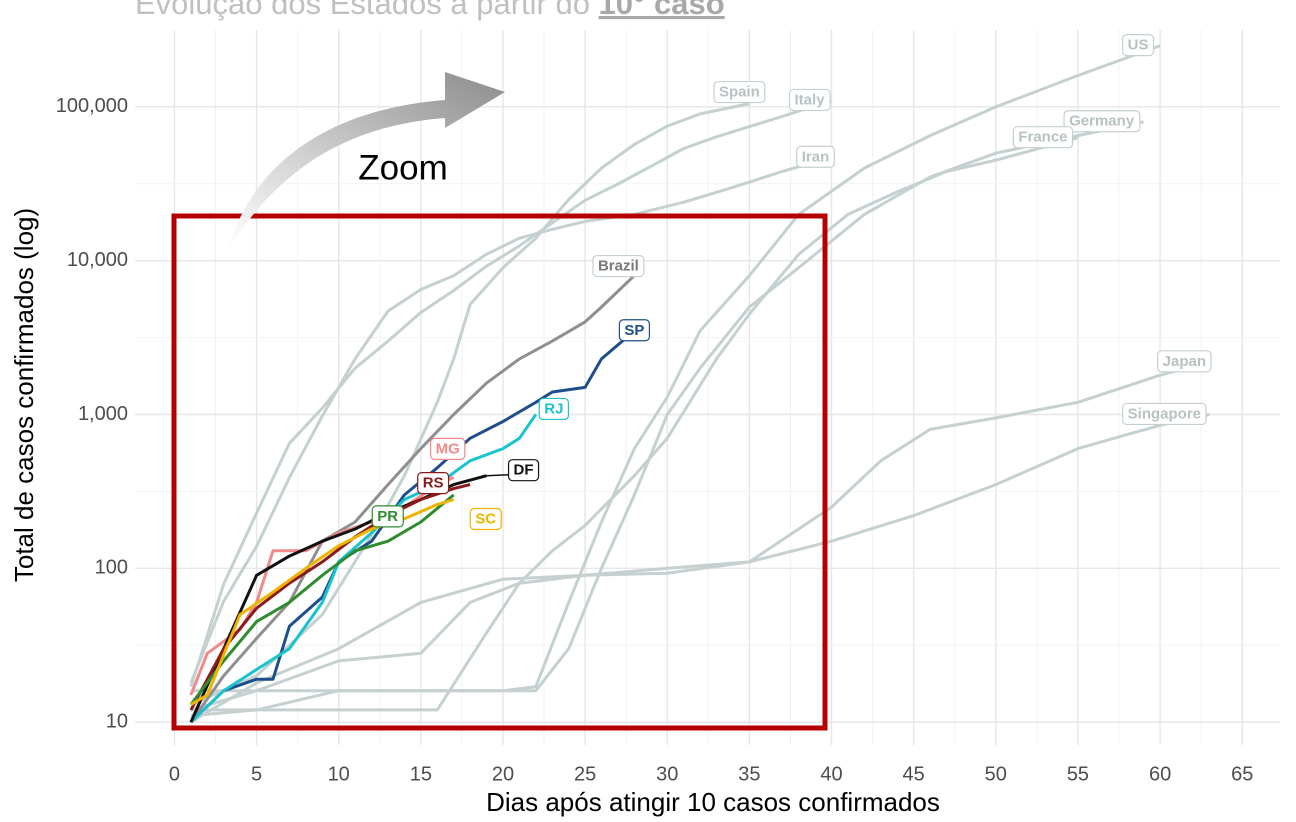  Describe the element at coordinates (402, 167) in the screenshot. I see `annotation: Zoom` at that location.